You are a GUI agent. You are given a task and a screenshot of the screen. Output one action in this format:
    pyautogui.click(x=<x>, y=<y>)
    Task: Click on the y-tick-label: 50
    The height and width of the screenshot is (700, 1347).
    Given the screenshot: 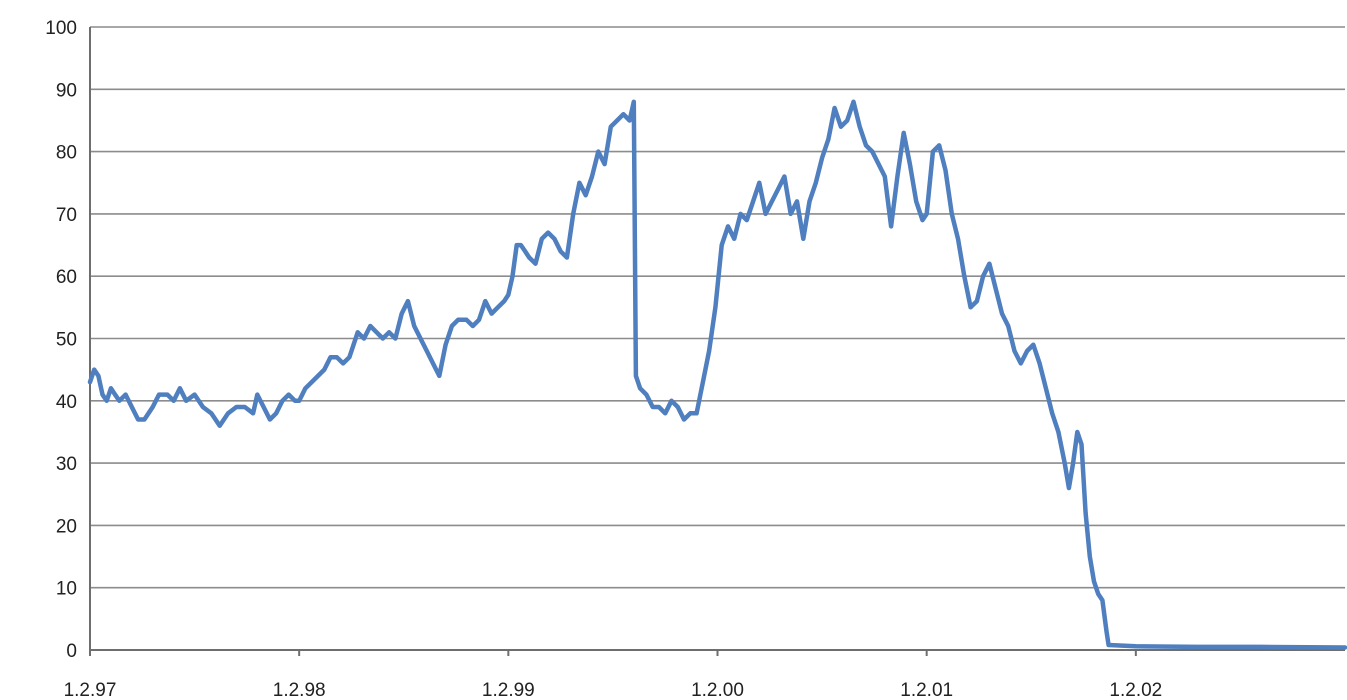 What is the action you would take?
    pyautogui.click(x=66, y=340)
    